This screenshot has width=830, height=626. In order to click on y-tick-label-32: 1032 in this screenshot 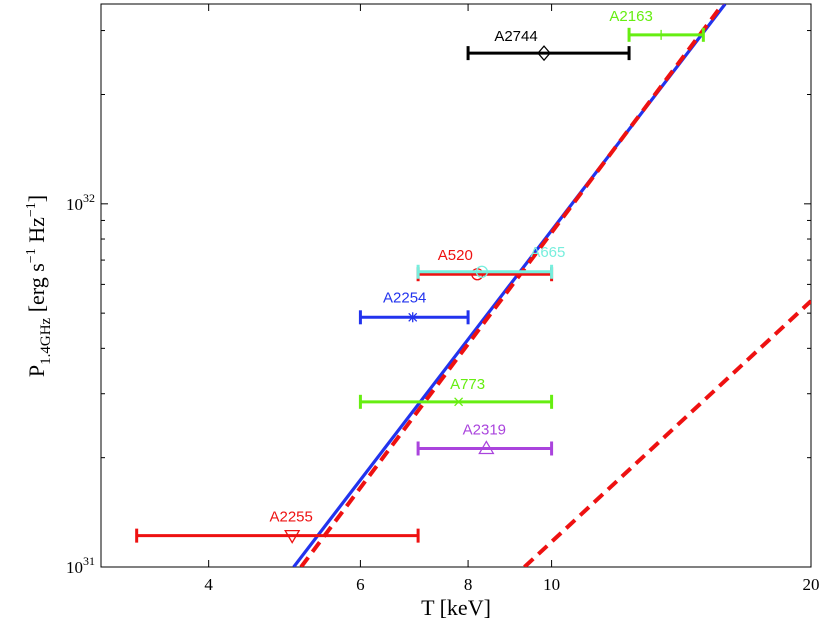, I will do `click(80, 202)`.